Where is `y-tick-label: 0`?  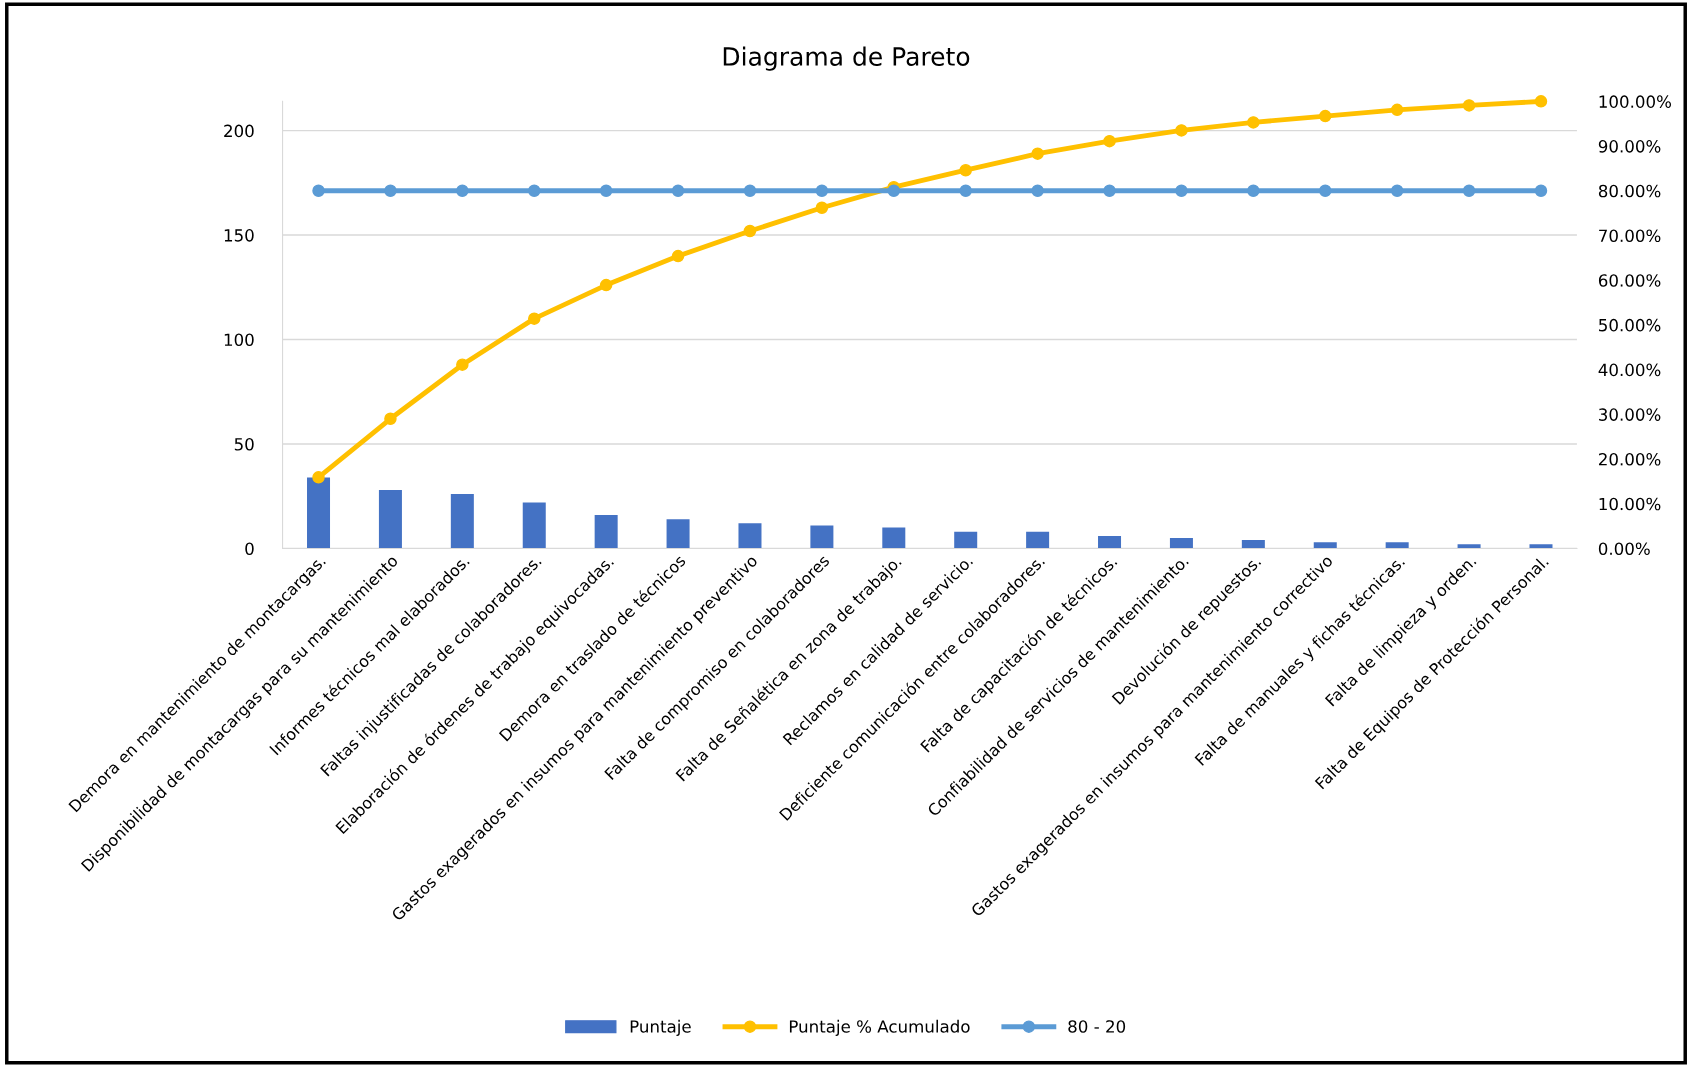
y-tick-label: 0 is located at coordinates (249, 549).